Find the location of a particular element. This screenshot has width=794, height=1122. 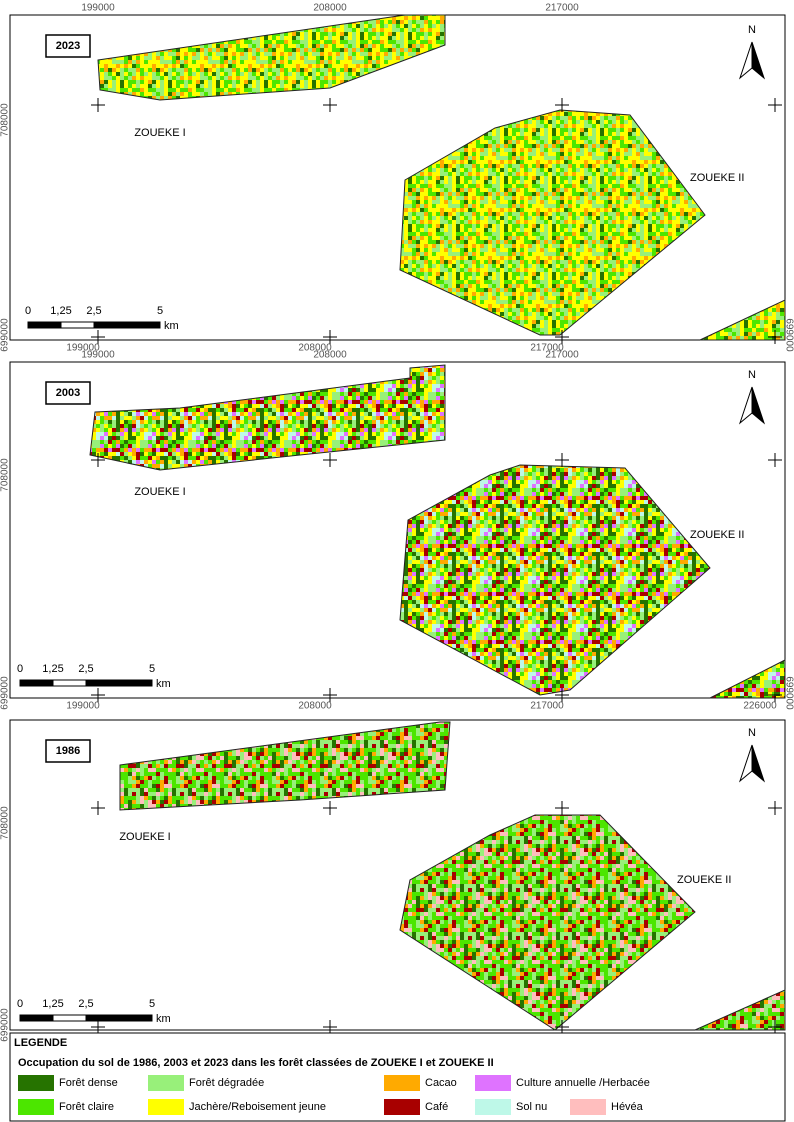

legend-label: Sol nu is located at coordinates (531, 1107).